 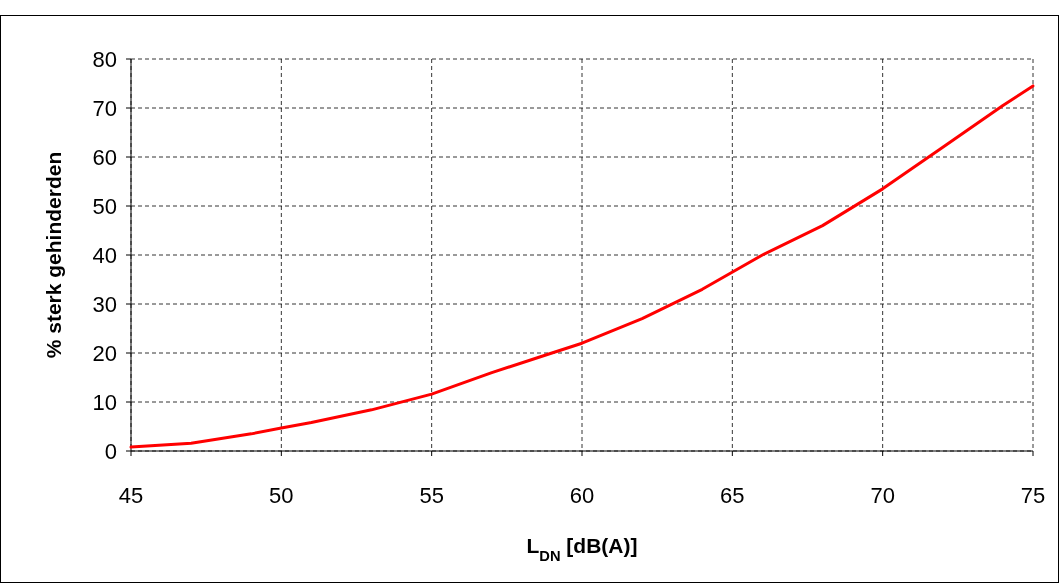 What do you see at coordinates (104, 157) in the screenshot?
I see `y-tick-label: 60` at bounding box center [104, 157].